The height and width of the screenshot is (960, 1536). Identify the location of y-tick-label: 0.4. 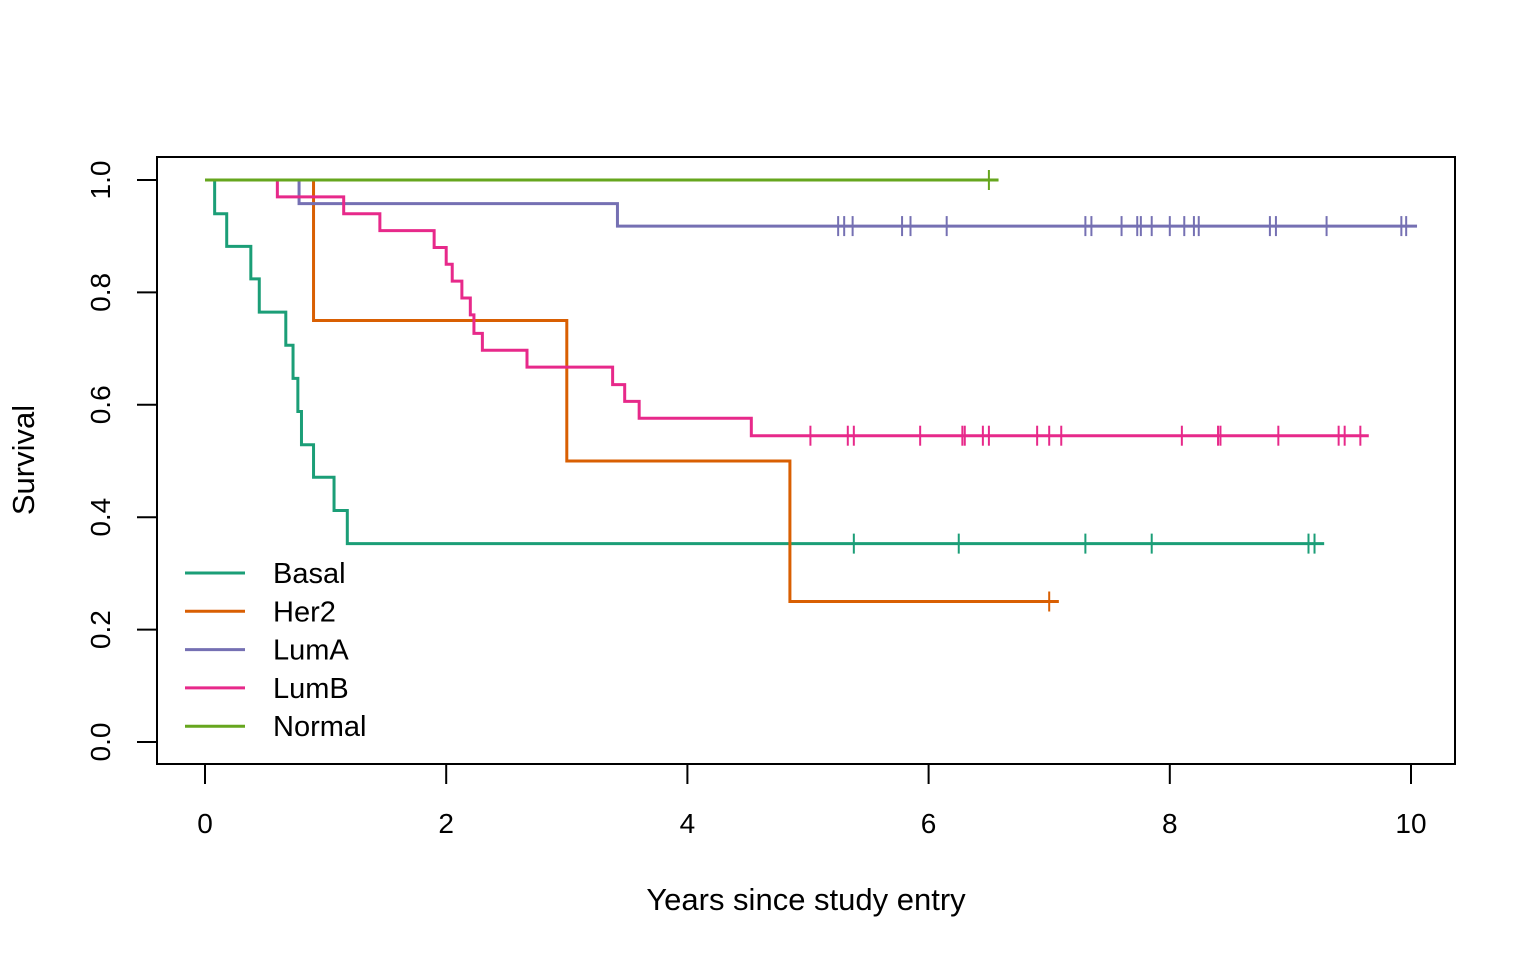
(100, 517).